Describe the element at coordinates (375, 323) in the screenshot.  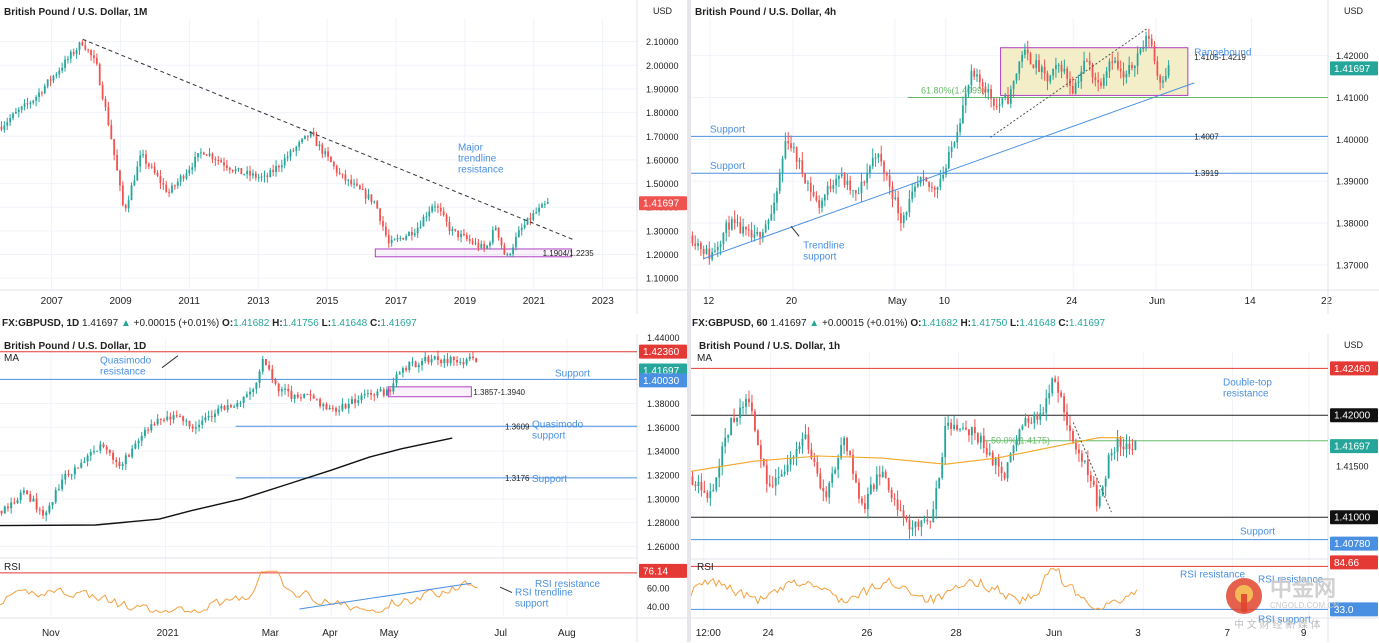
I see `close-label: C:` at that location.